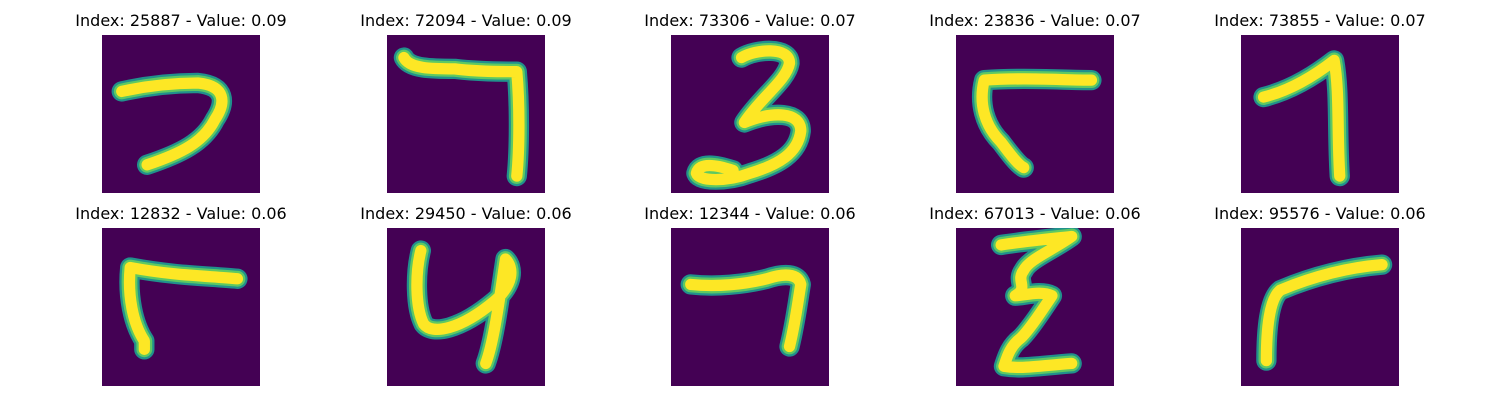 This screenshot has width=1500, height=400. What do you see at coordinates (1035, 213) in the screenshot?
I see `panel-title: Index: 67013 - Value: 0.06` at bounding box center [1035, 213].